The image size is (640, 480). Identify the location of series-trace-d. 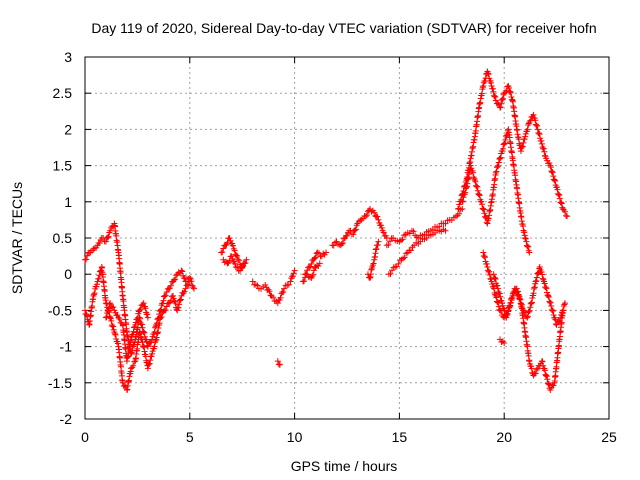
(234, 252).